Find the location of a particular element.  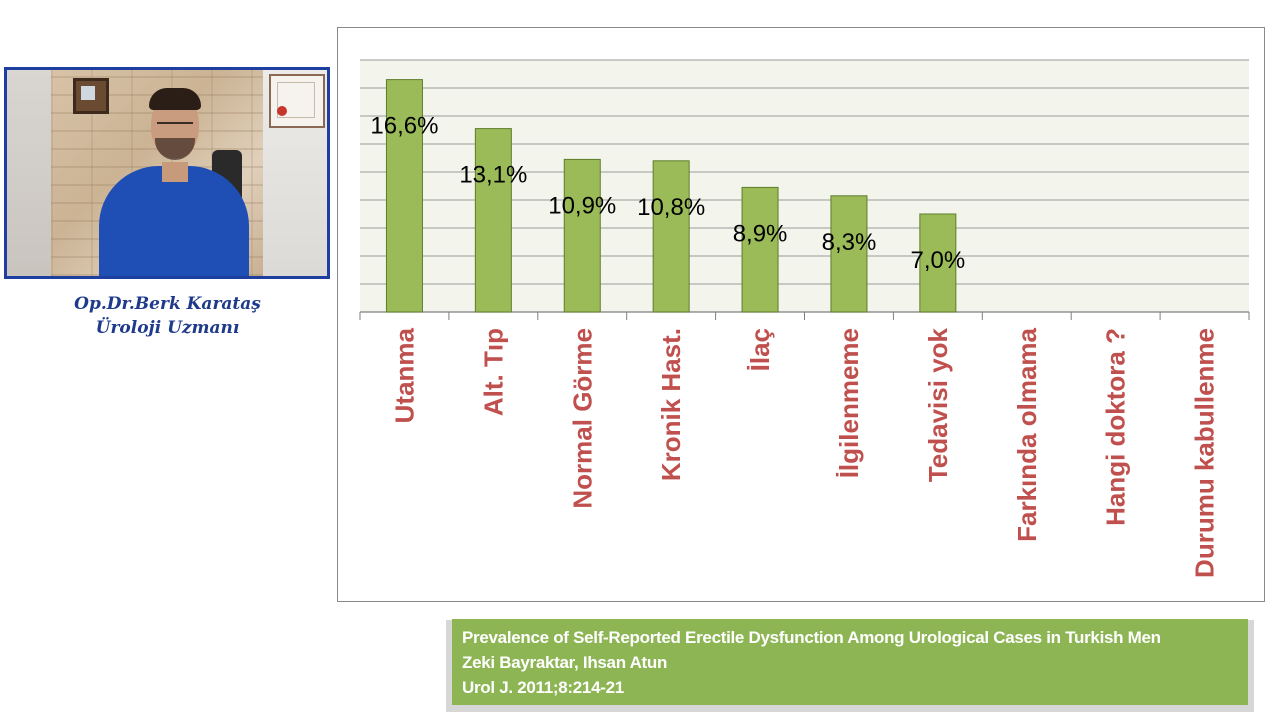

presenter-video is located at coordinates (167, 173).